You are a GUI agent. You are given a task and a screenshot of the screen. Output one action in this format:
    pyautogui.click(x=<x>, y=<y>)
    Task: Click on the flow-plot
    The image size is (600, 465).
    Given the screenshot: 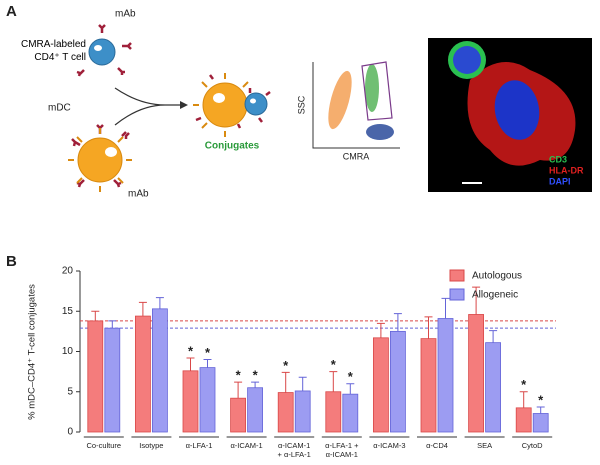 What is the action you would take?
    pyautogui.click(x=356, y=105)
    